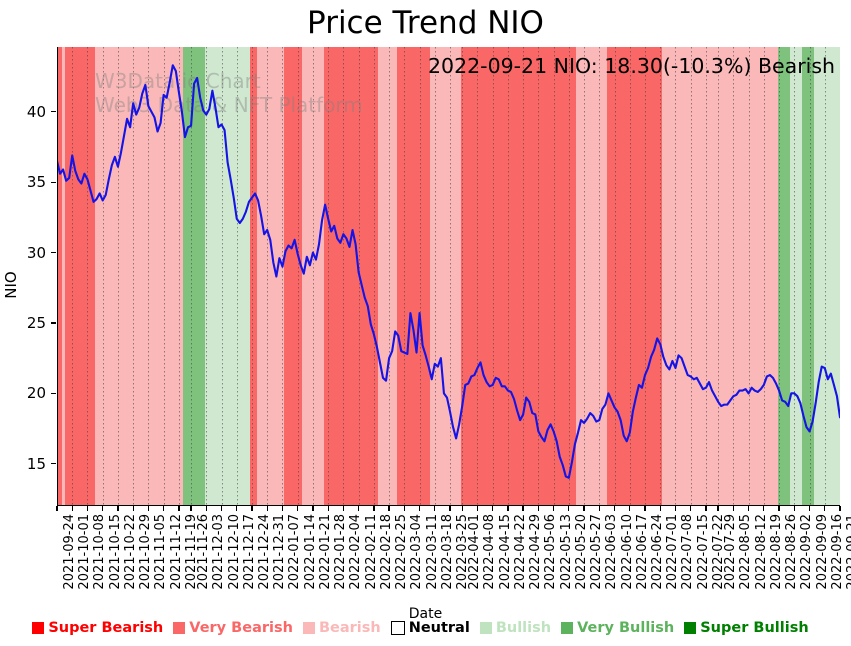 The height and width of the screenshot is (646, 851). Describe the element at coordinates (371, 552) in the screenshot. I see `x-tick-label: 2022-02-11` at that location.